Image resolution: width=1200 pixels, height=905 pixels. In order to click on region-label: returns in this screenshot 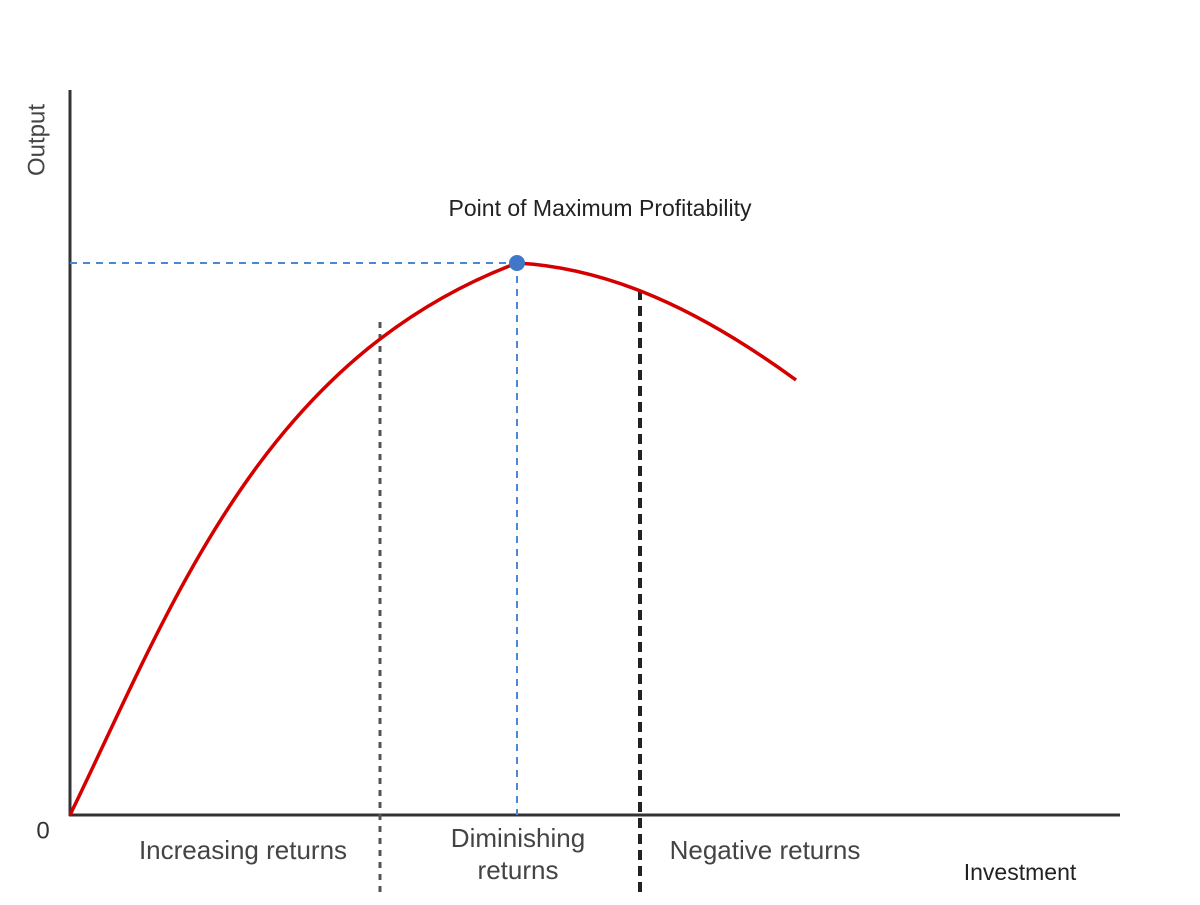, I will do `click(518, 870)`.